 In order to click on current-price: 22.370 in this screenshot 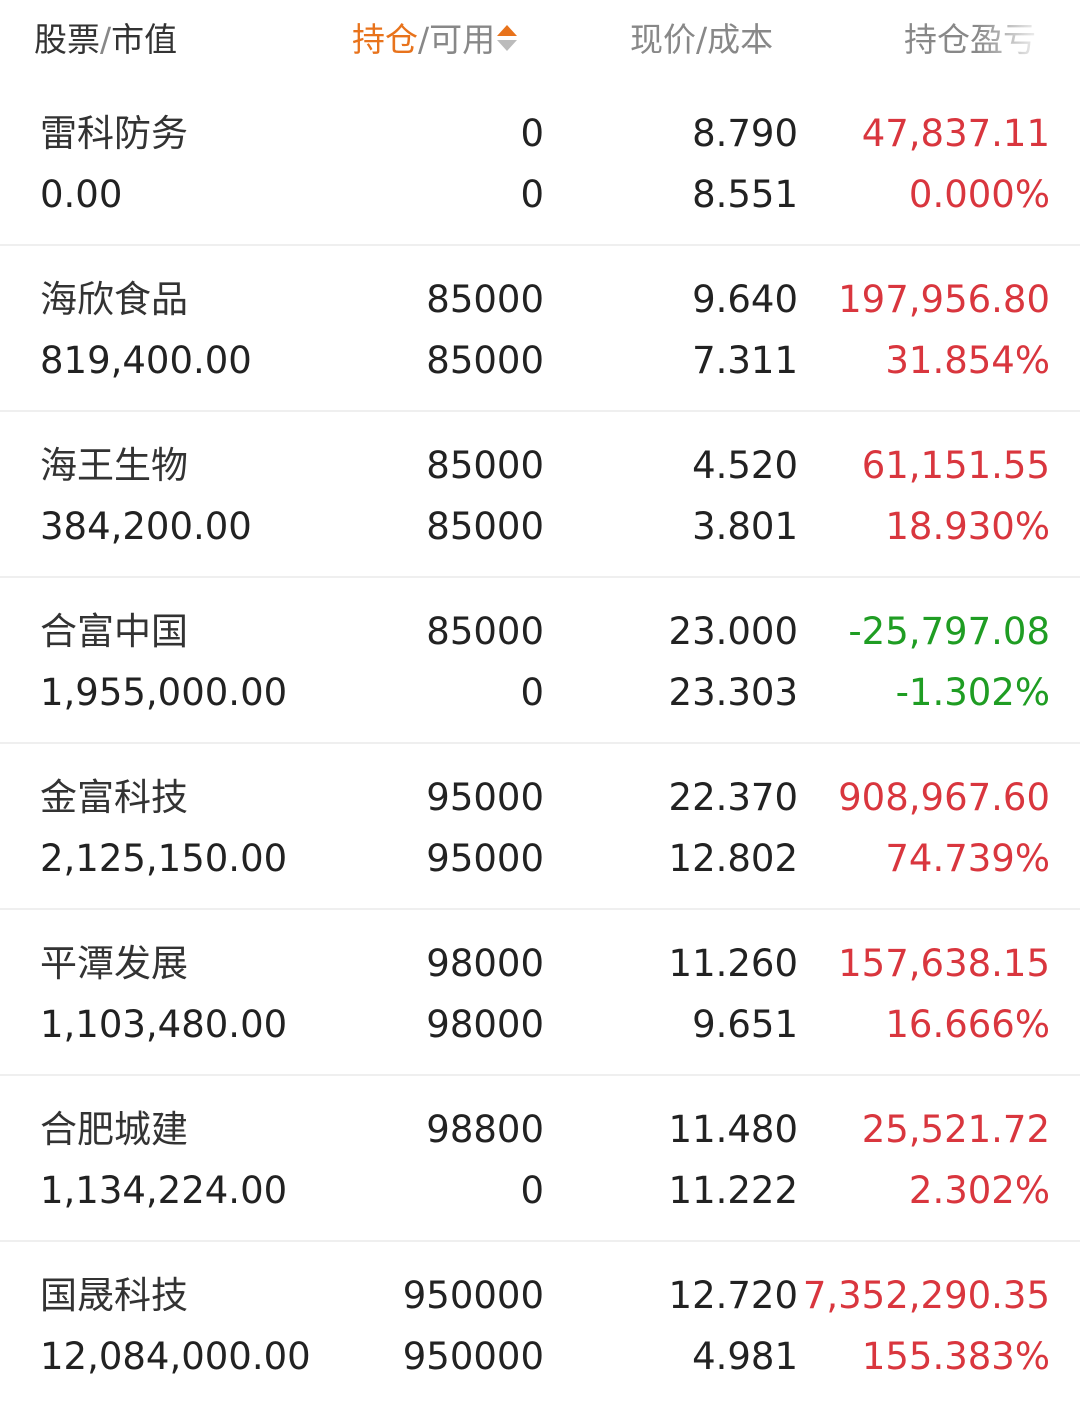, I will do `click(733, 797)`.